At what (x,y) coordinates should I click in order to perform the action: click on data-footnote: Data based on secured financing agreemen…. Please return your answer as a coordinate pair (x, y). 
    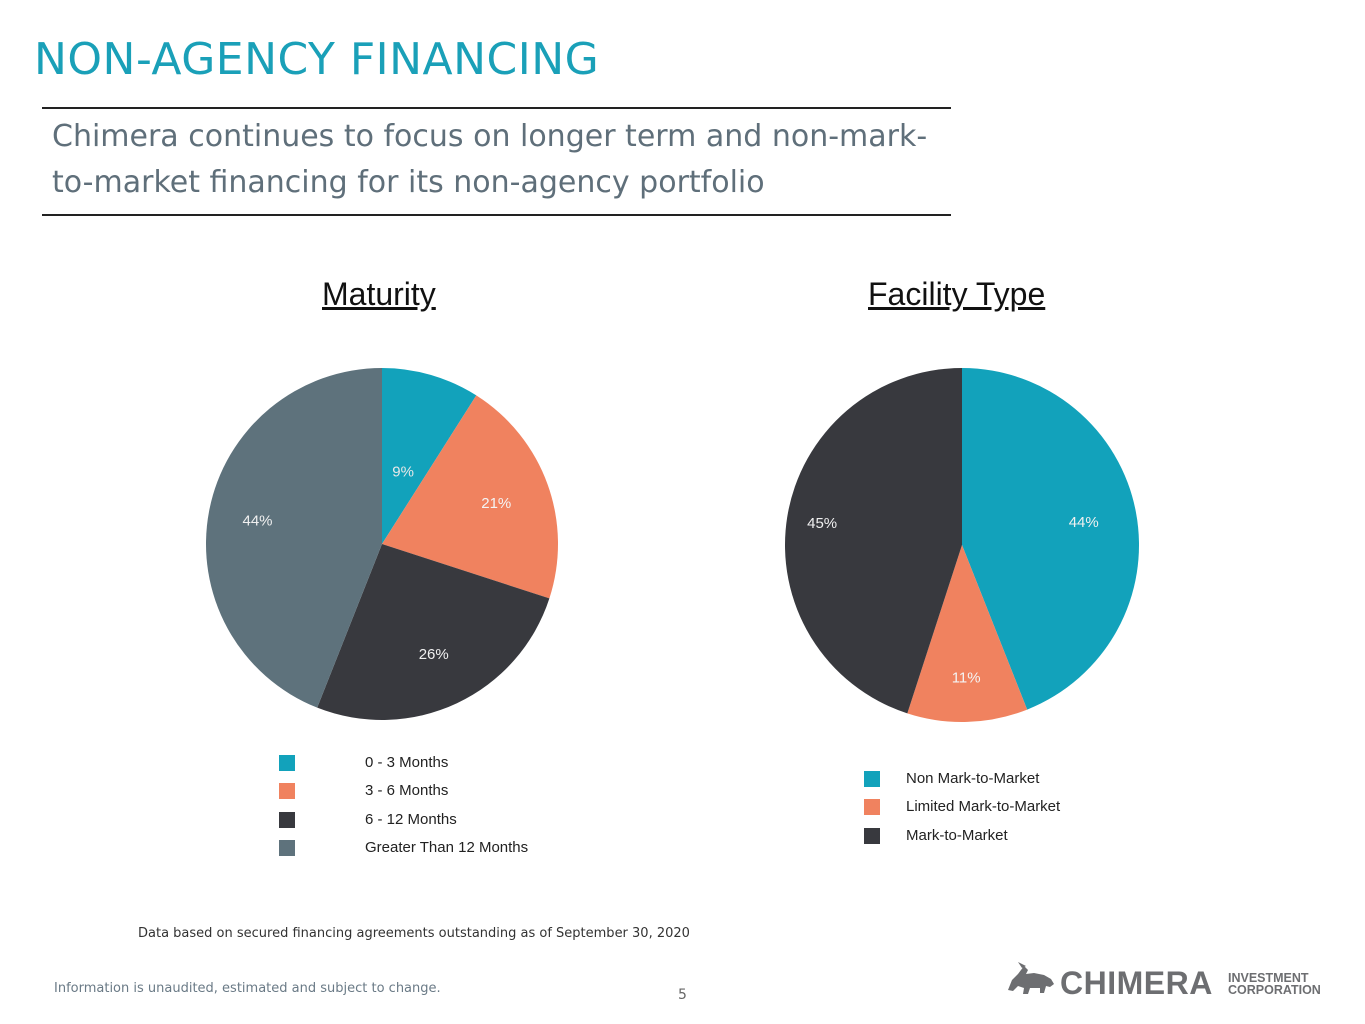
    Looking at the image, I should click on (414, 933).